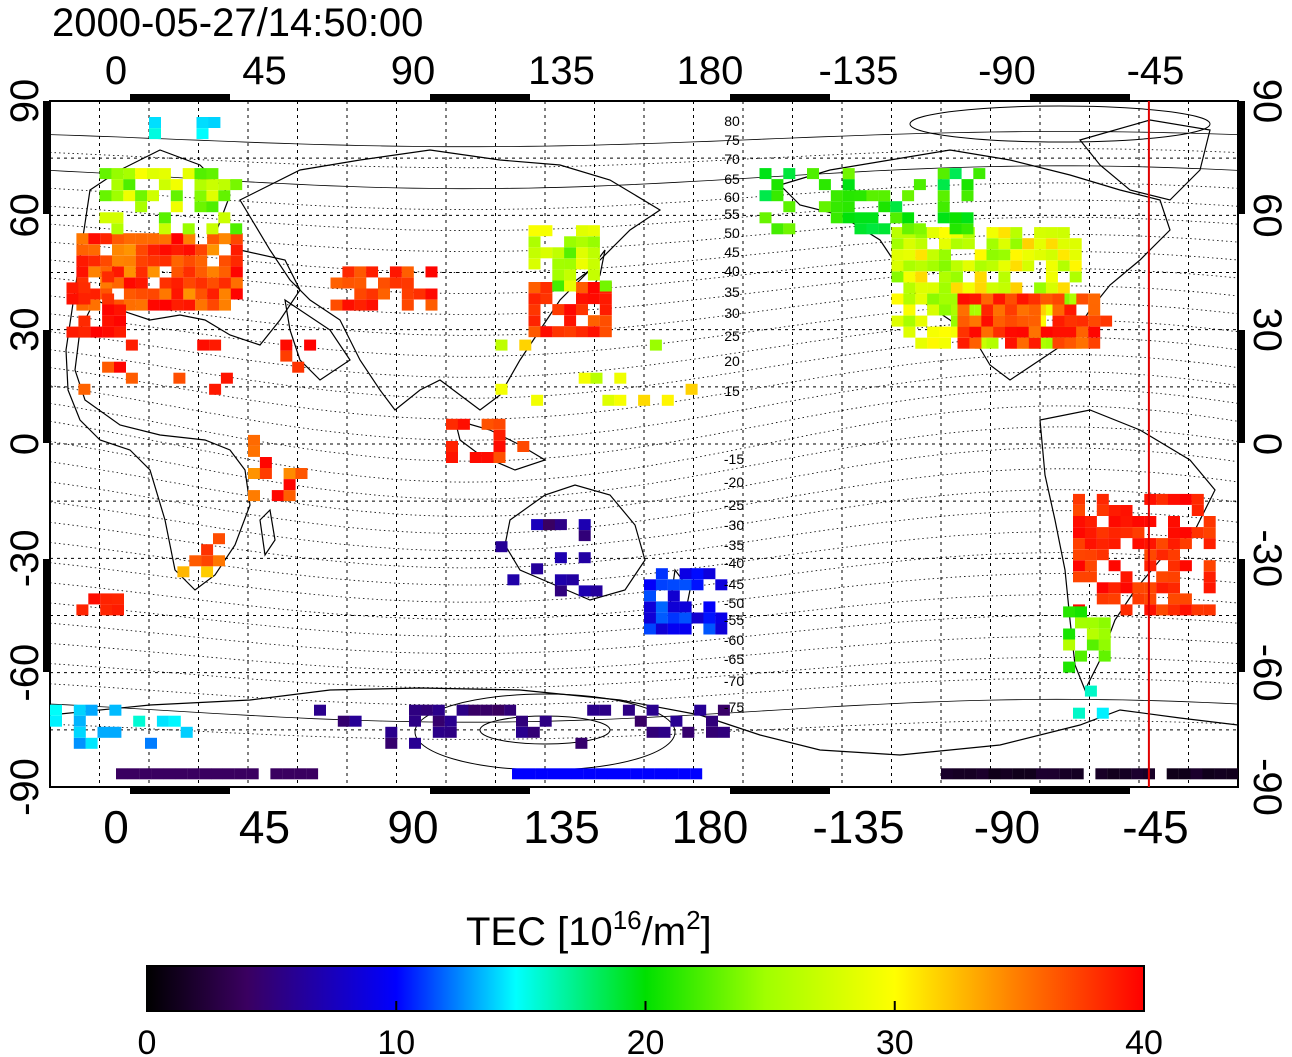  Describe the element at coordinates (116, 71) in the screenshot. I see `longitude-label-top: 0` at that location.